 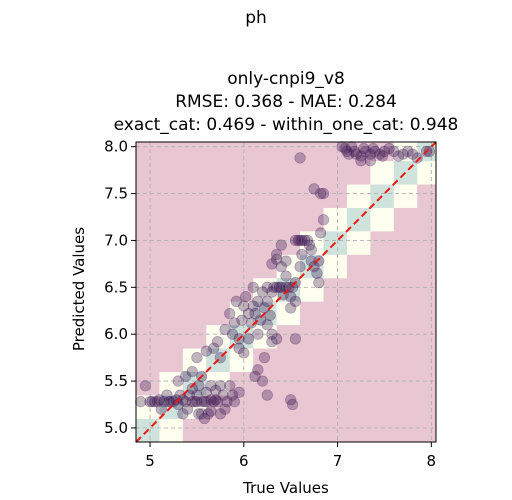 I want to click on y-tick-label: 5.5, so click(x=116, y=381).